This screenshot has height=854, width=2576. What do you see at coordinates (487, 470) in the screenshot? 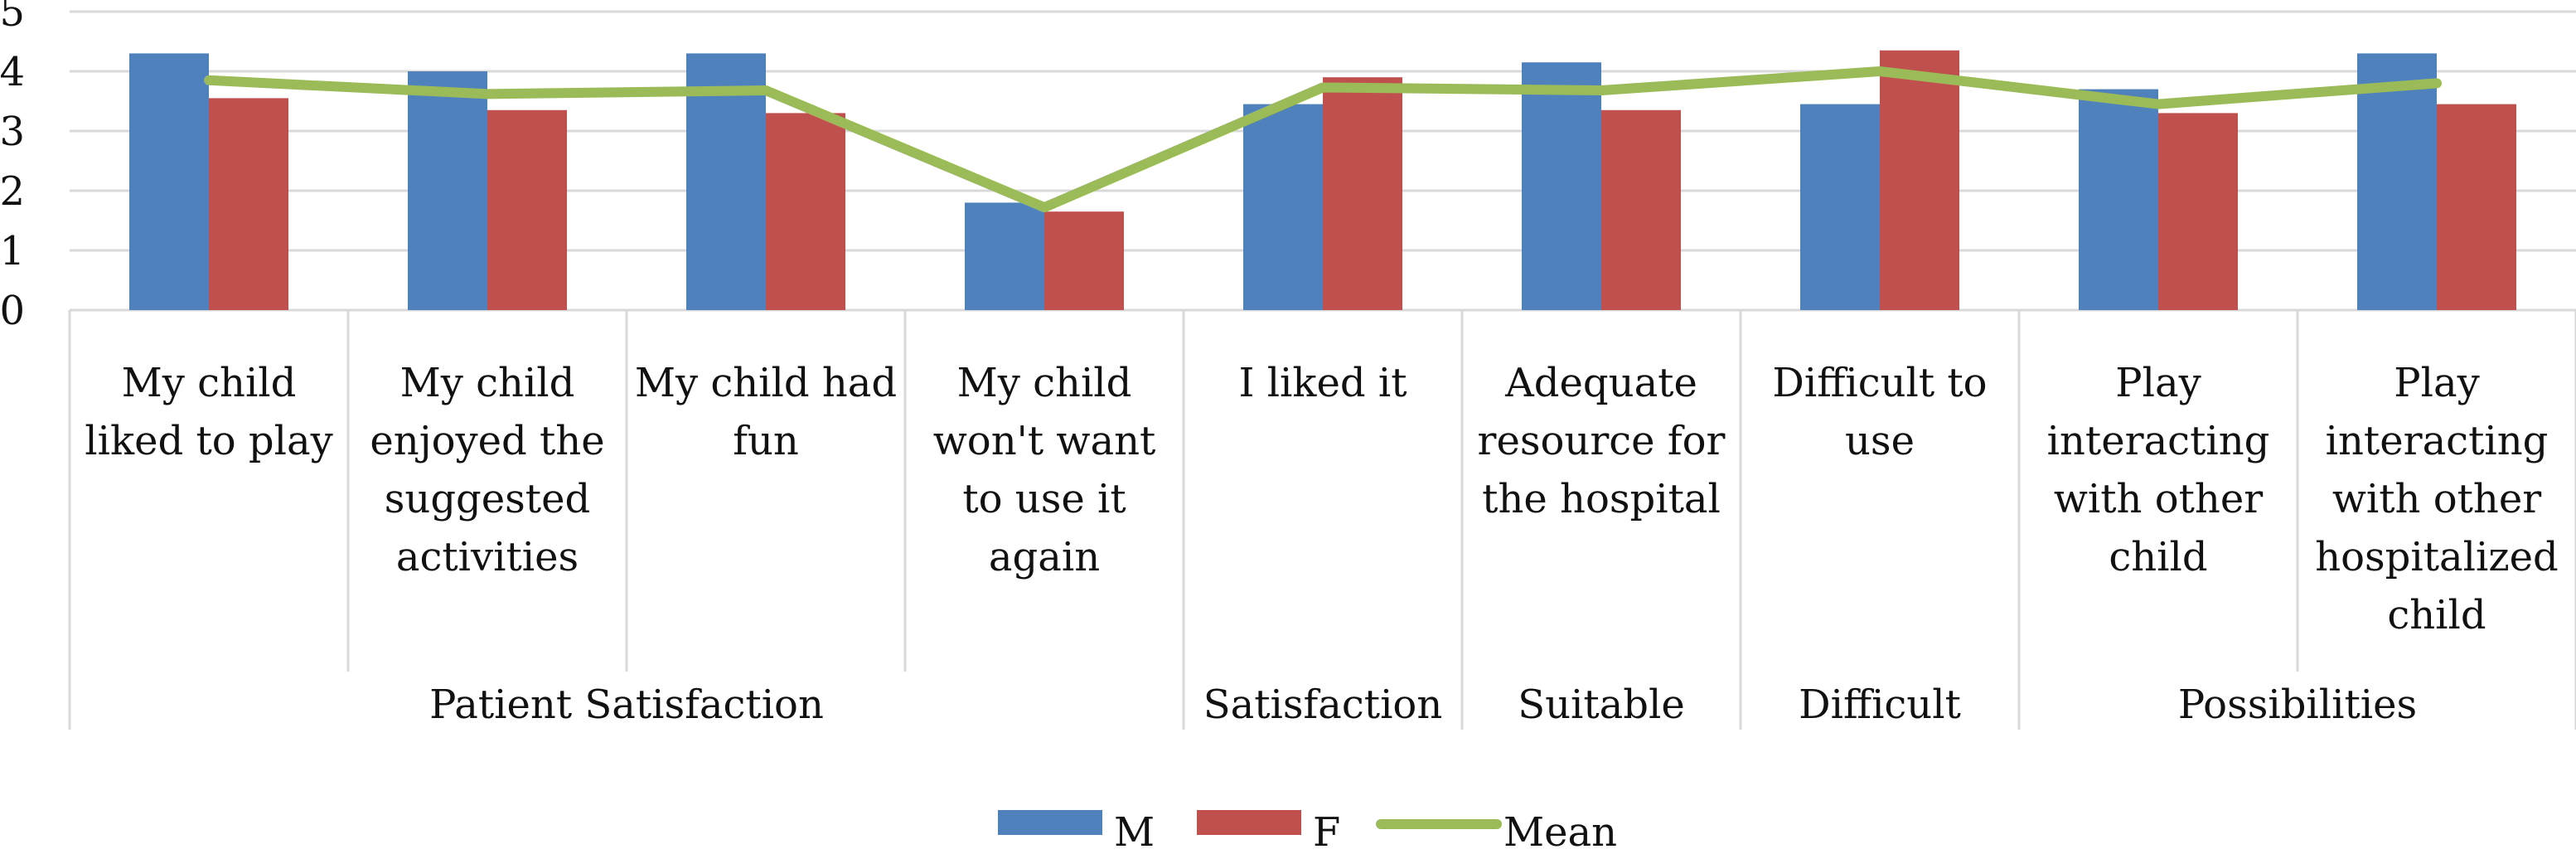
I see `x-category-label: My child enjoyed the suggested activities` at bounding box center [487, 470].